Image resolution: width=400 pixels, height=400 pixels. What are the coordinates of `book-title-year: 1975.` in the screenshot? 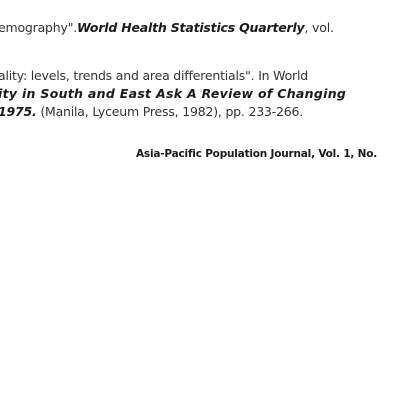 It's located at (18, 111).